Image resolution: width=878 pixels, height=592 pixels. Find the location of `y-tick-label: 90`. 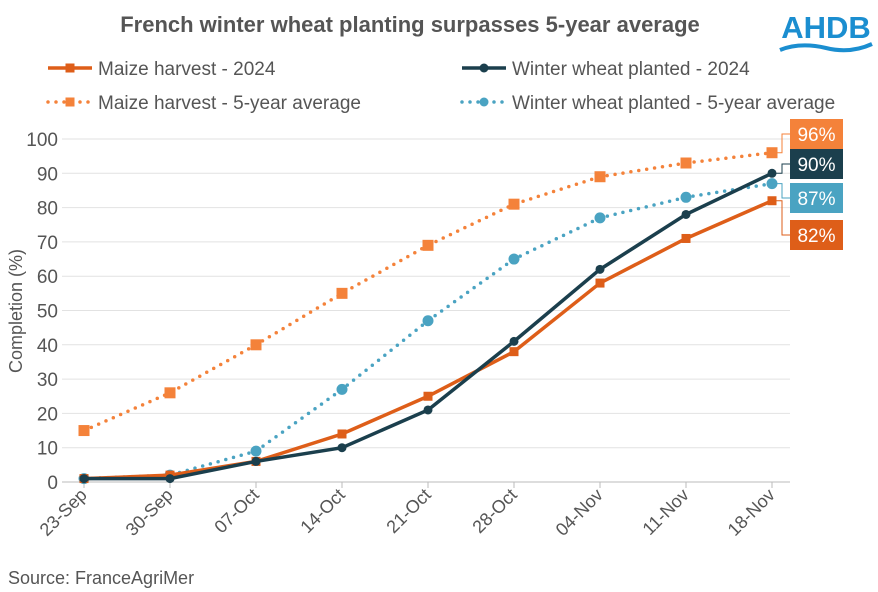

y-tick-label: 90 is located at coordinates (47, 174).